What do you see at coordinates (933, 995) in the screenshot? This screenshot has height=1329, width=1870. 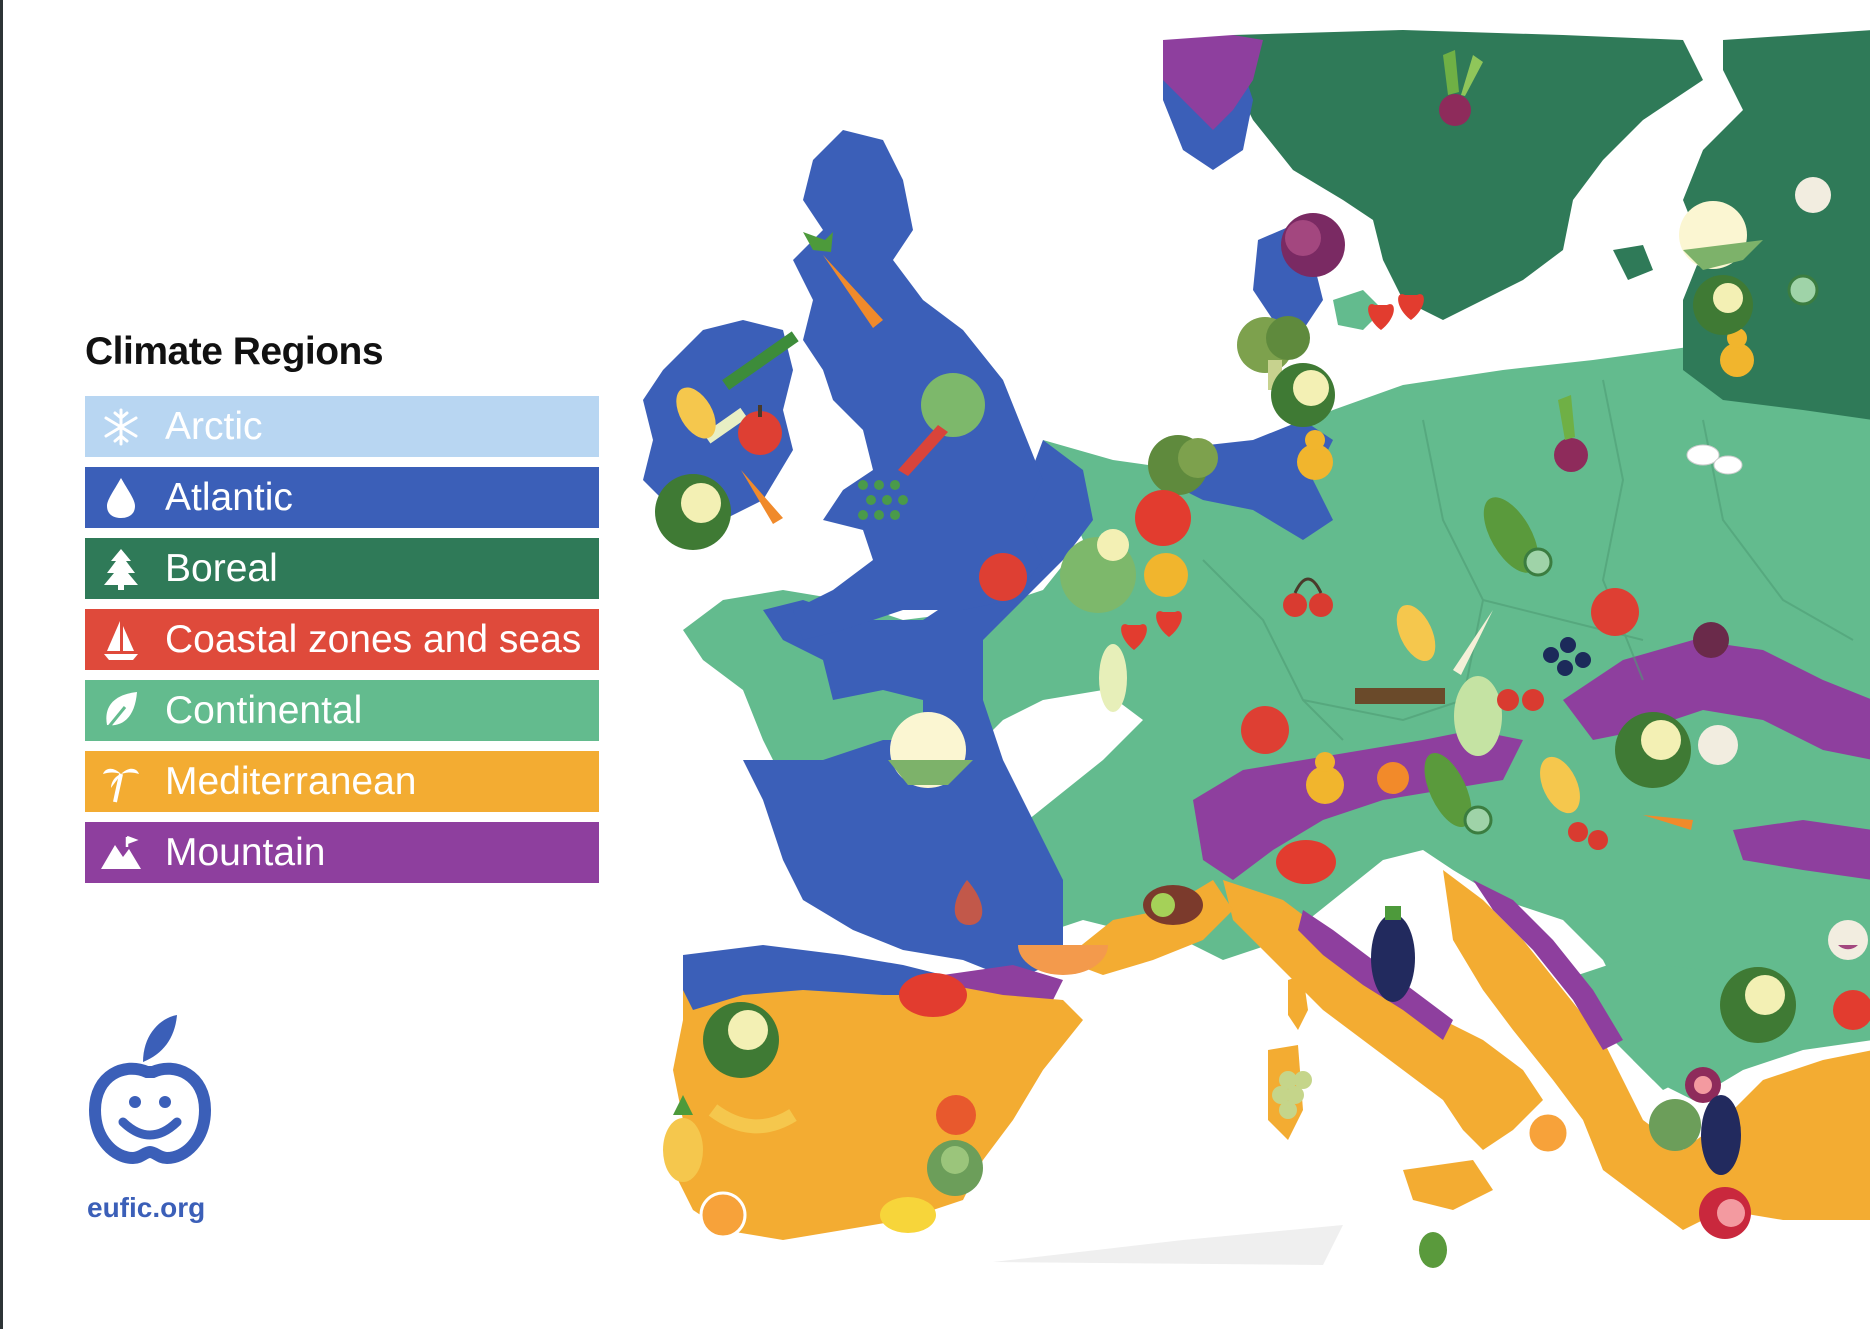 I see `tomato-icon` at bounding box center [933, 995].